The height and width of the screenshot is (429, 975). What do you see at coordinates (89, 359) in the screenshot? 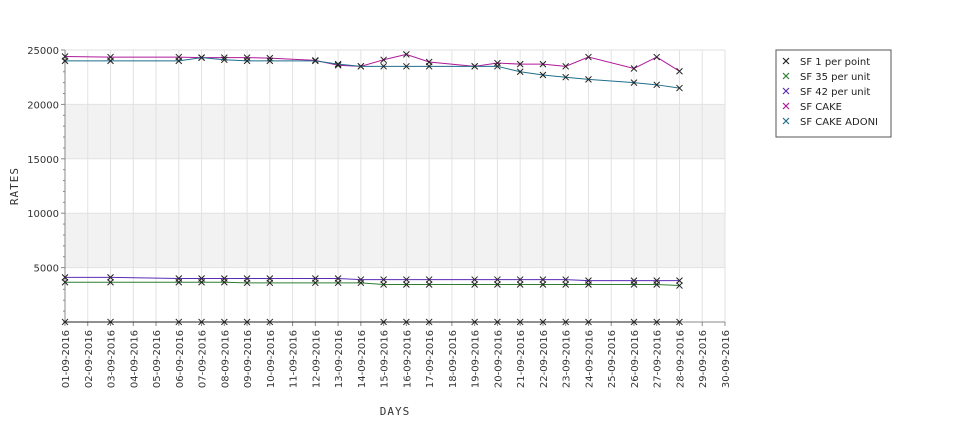
I see `x-tick-label: 02-09-2016` at bounding box center [89, 359].